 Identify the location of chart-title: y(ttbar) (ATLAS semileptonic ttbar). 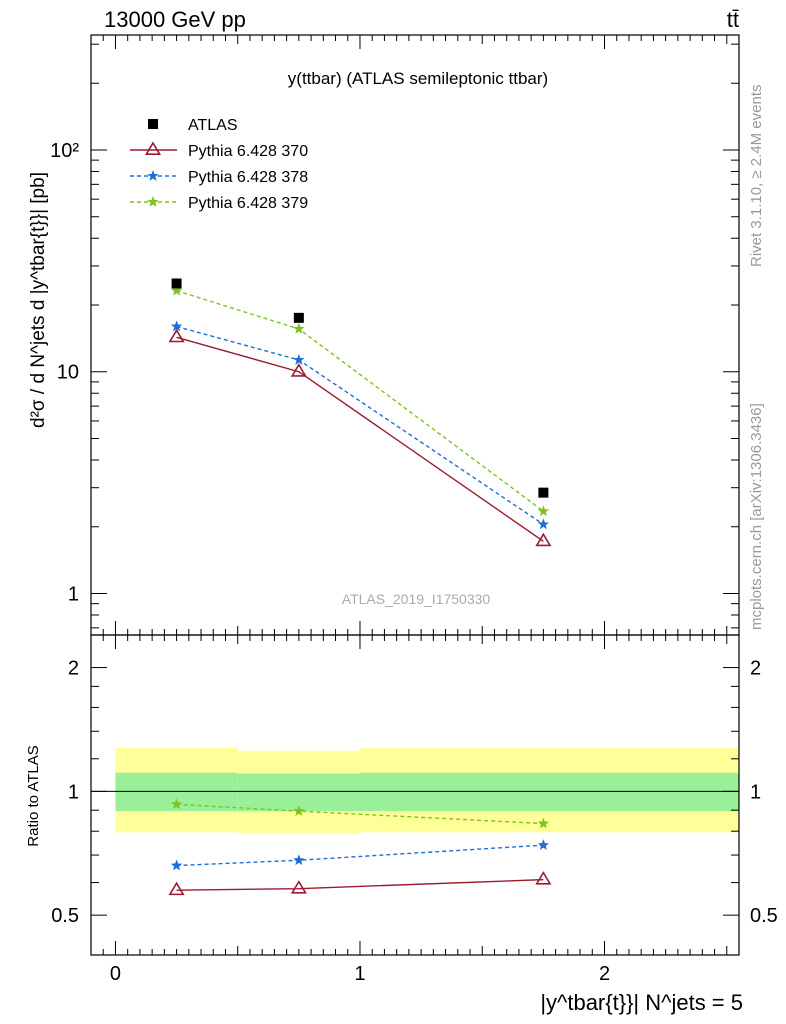
(418, 78).